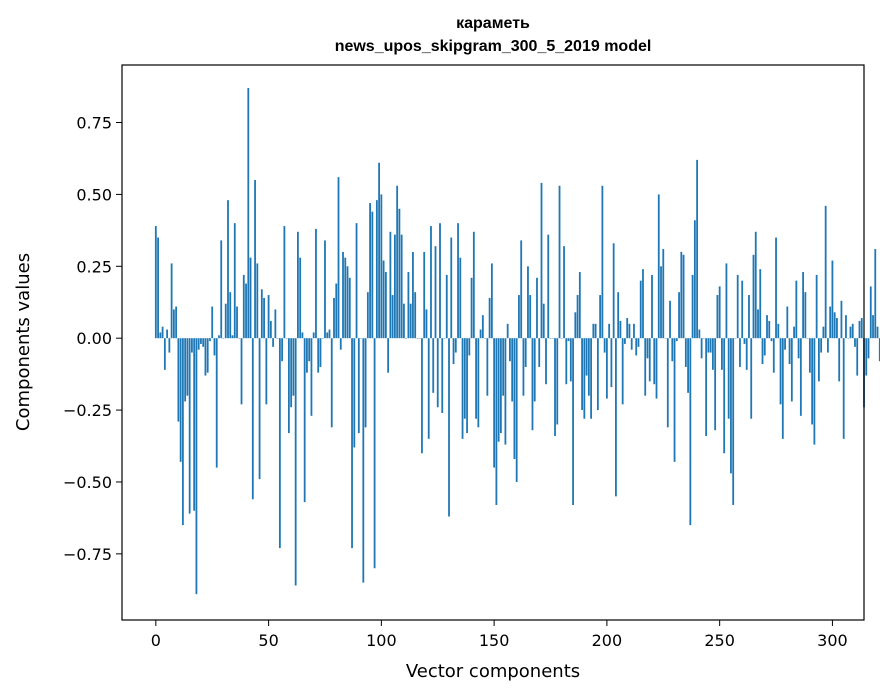  Describe the element at coordinates (94, 266) in the screenshot. I see `y-tick-label: 0.25` at that location.